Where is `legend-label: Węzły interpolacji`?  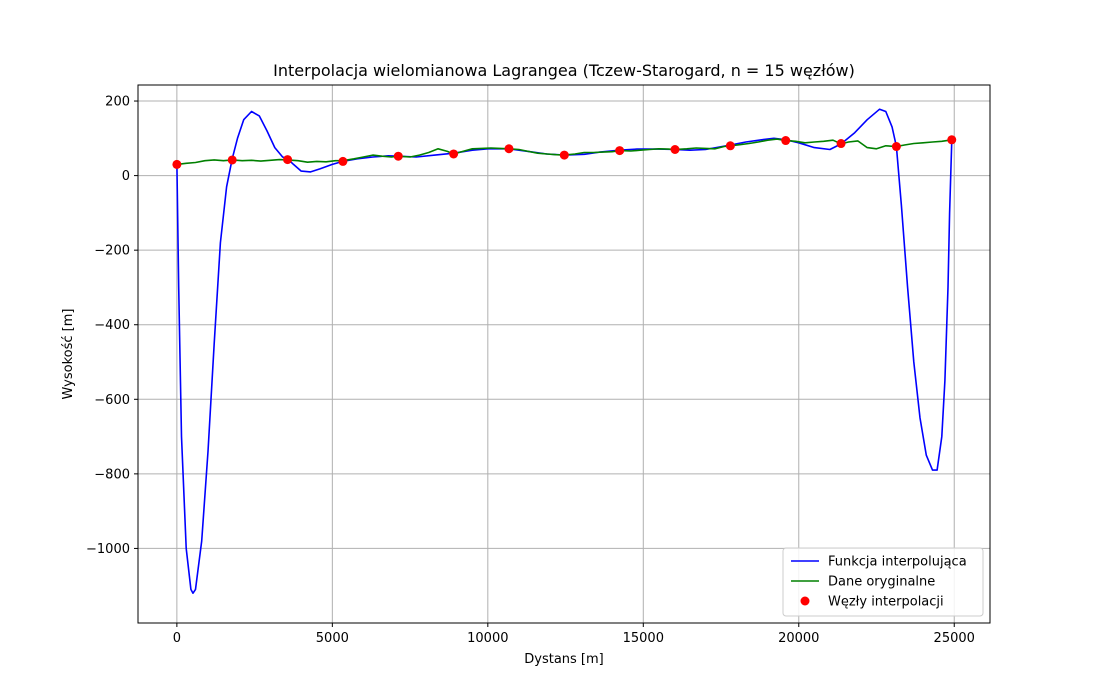
legend-label: Węzły interpolacji is located at coordinates (886, 602).